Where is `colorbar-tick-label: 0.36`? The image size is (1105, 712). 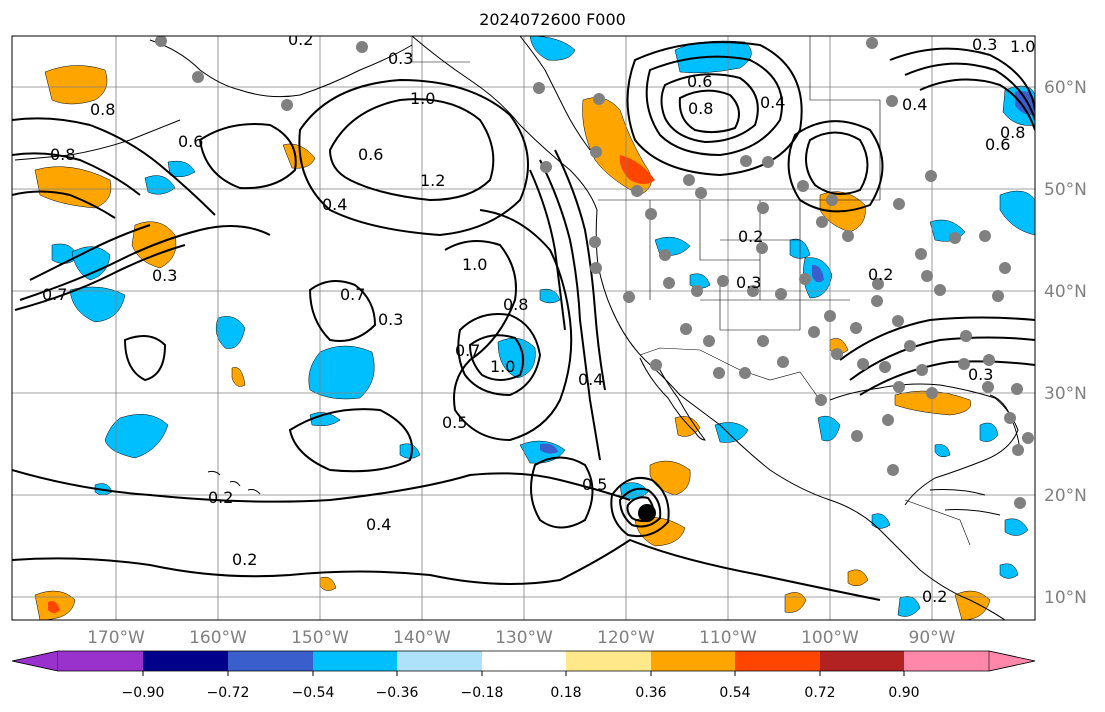
colorbar-tick-label: 0.36 is located at coordinates (650, 693).